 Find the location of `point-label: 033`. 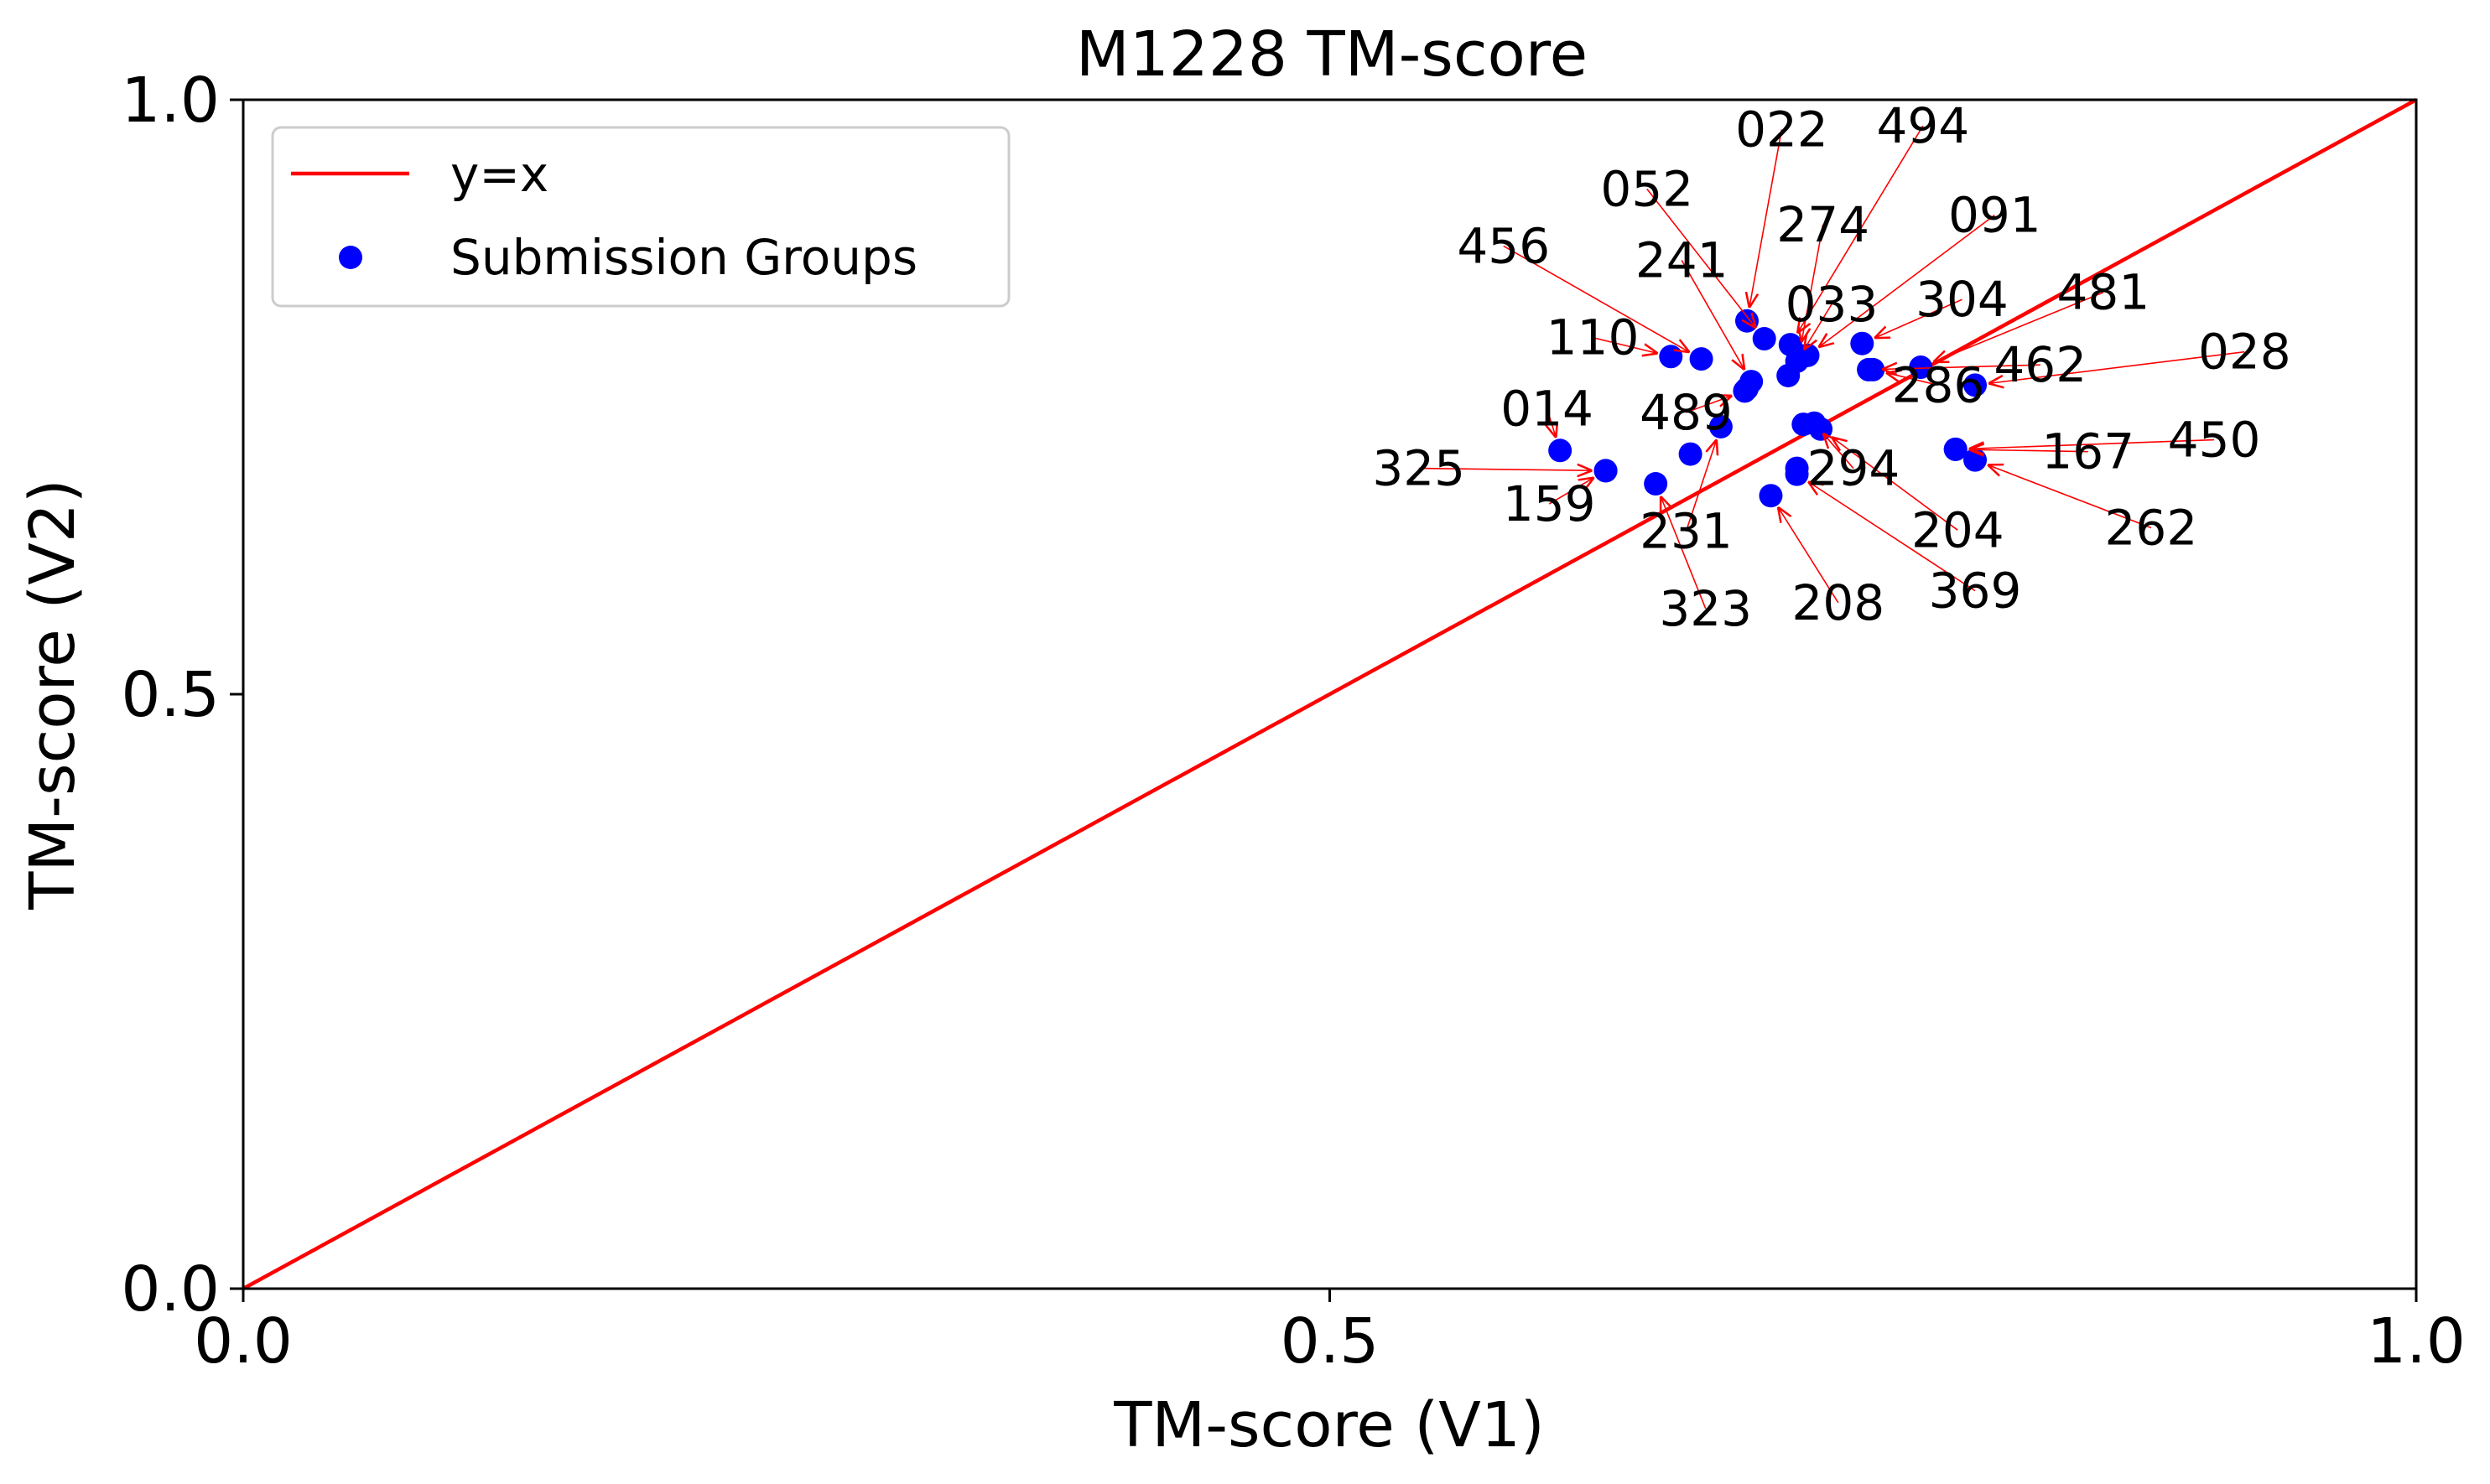

point-label: 033 is located at coordinates (1832, 304).